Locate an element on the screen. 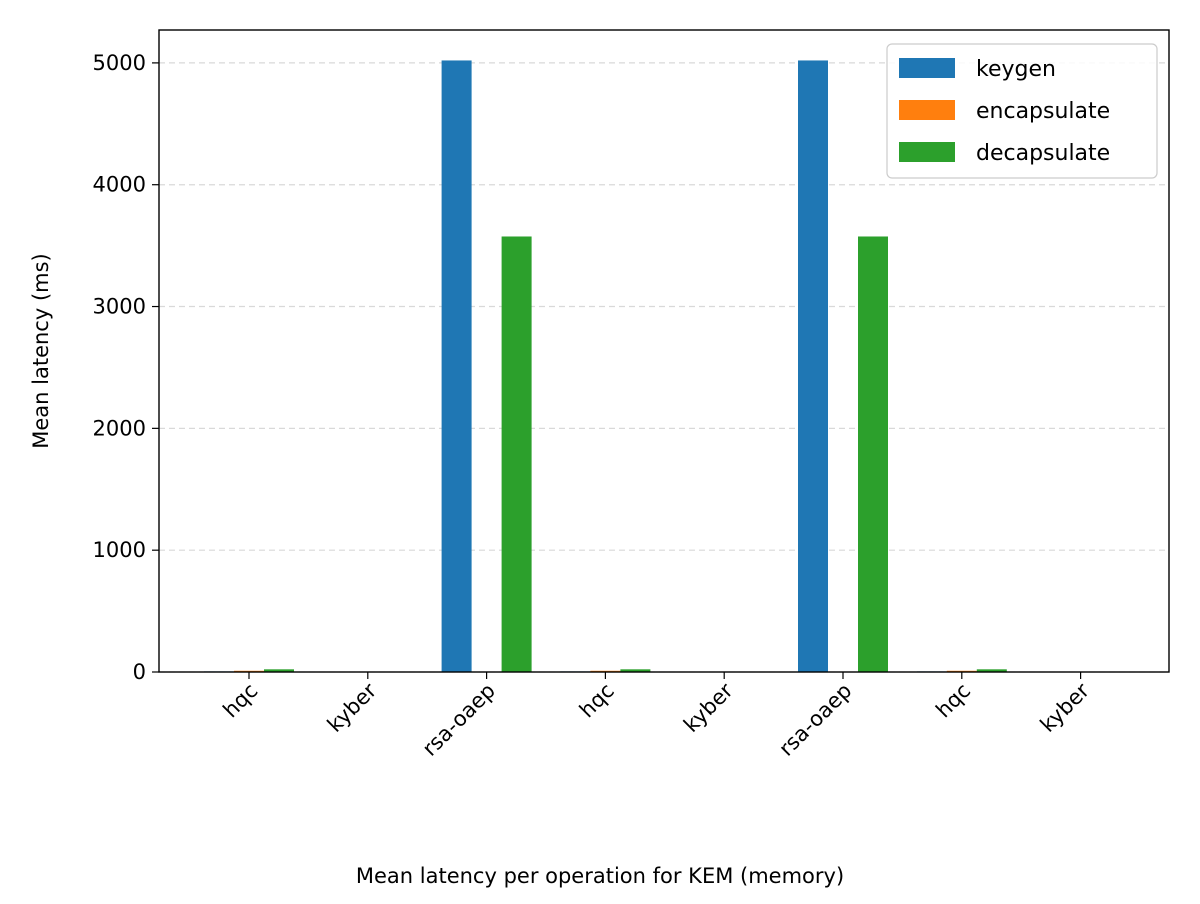 This screenshot has height=904, width=1200. legend-swatch-keygen is located at coordinates (927, 68).